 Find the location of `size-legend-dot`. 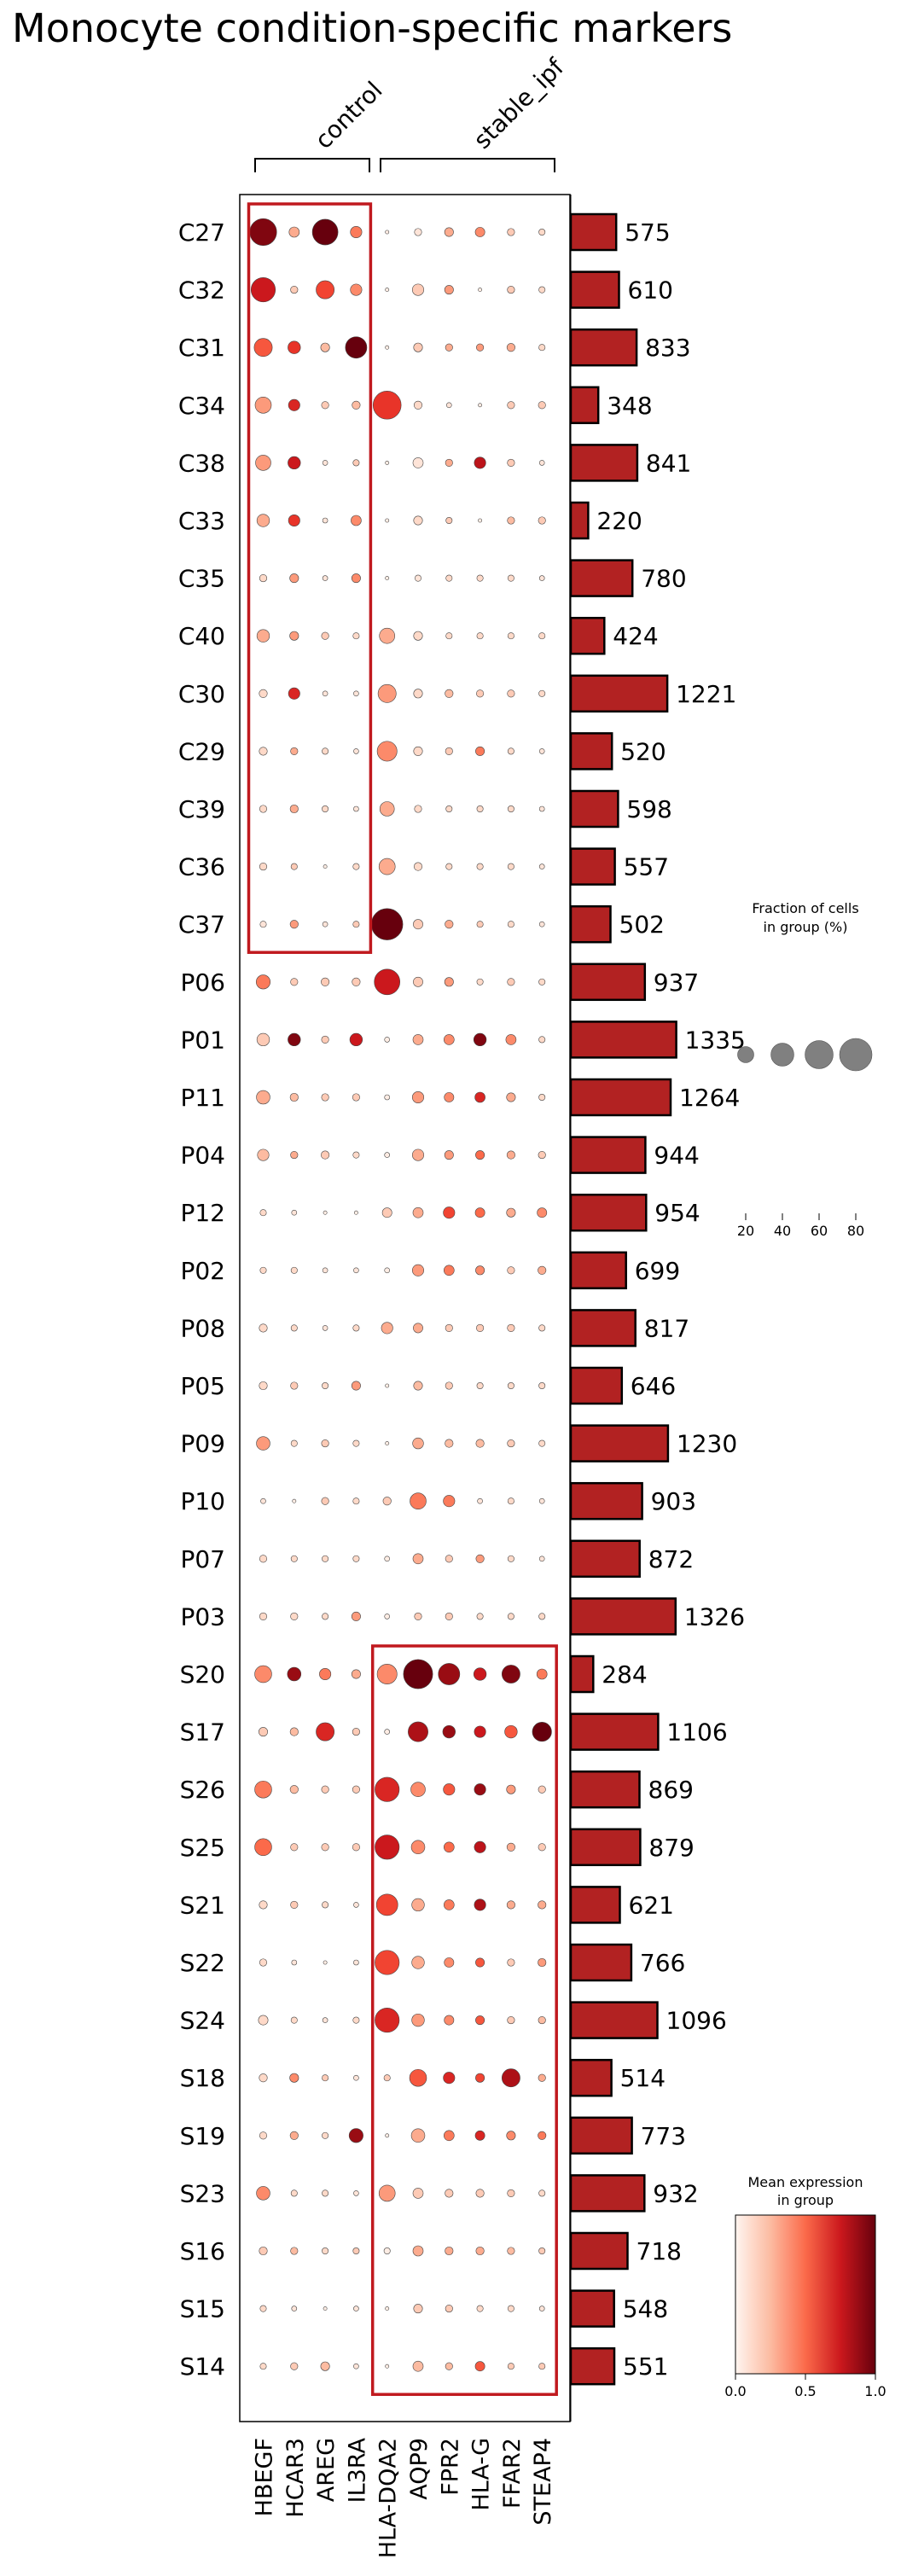

size-legend-dot is located at coordinates (819, 1055).